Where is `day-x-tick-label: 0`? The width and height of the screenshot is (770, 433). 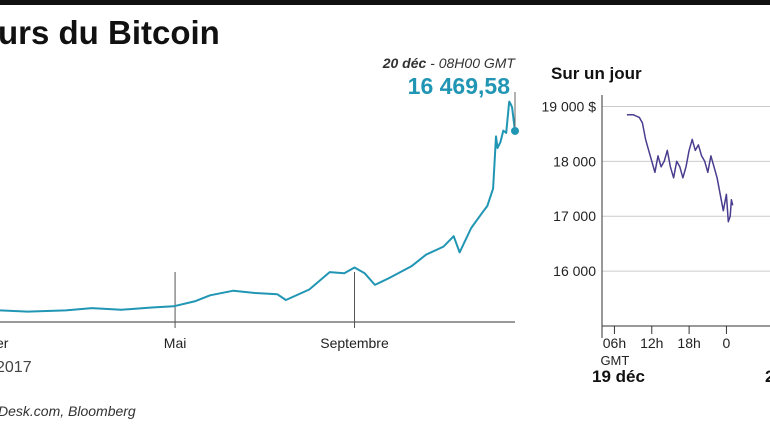 day-x-tick-label: 0 is located at coordinates (727, 343).